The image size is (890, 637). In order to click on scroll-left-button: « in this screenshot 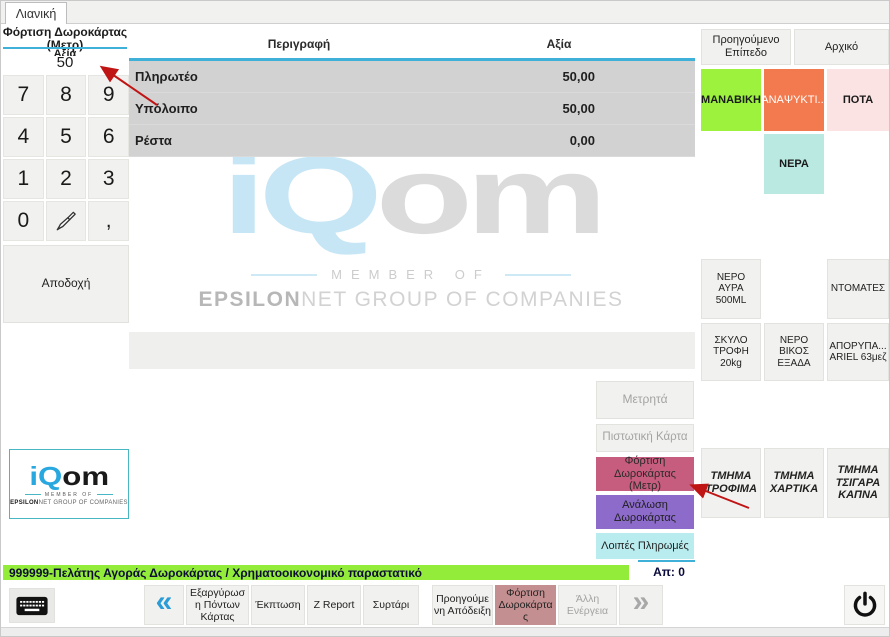, I will do `click(164, 605)`.